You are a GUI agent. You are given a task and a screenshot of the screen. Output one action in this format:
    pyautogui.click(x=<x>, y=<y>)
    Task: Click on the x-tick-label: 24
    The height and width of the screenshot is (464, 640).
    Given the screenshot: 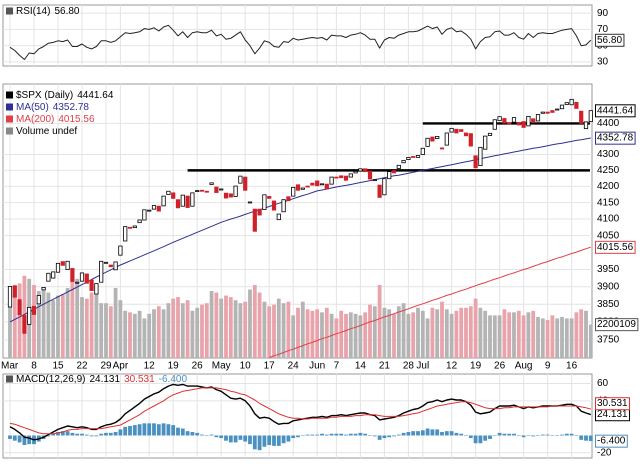 What is the action you would take?
    pyautogui.click(x=294, y=366)
    